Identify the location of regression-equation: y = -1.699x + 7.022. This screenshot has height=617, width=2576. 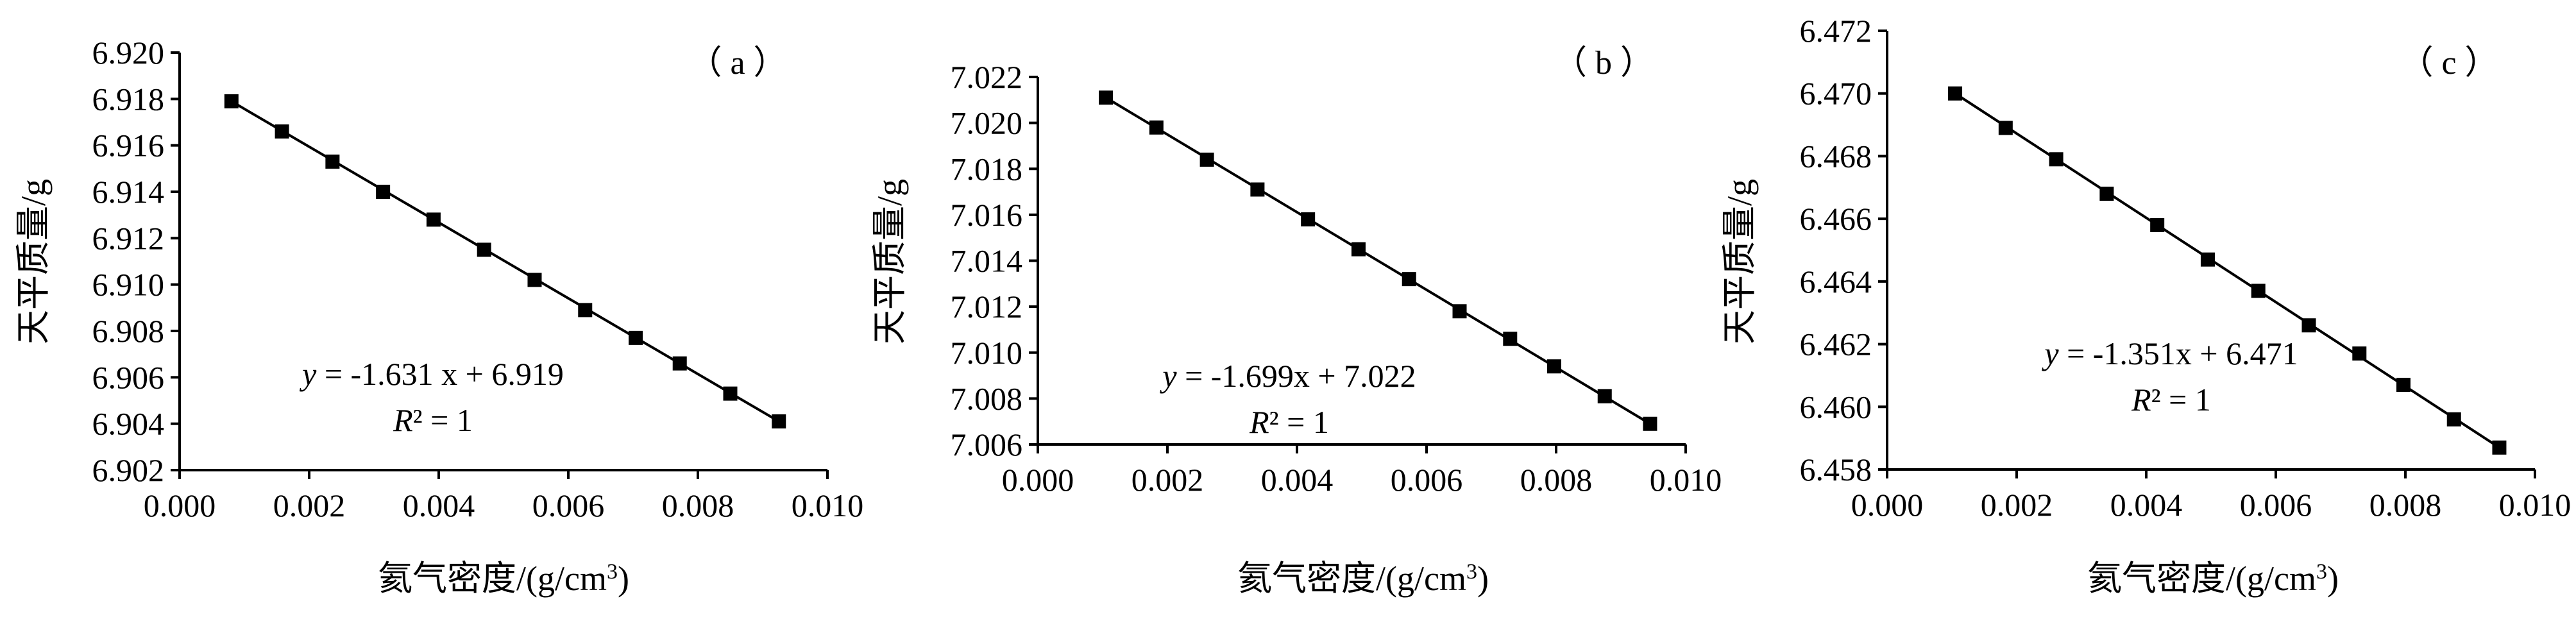
(1287, 376).